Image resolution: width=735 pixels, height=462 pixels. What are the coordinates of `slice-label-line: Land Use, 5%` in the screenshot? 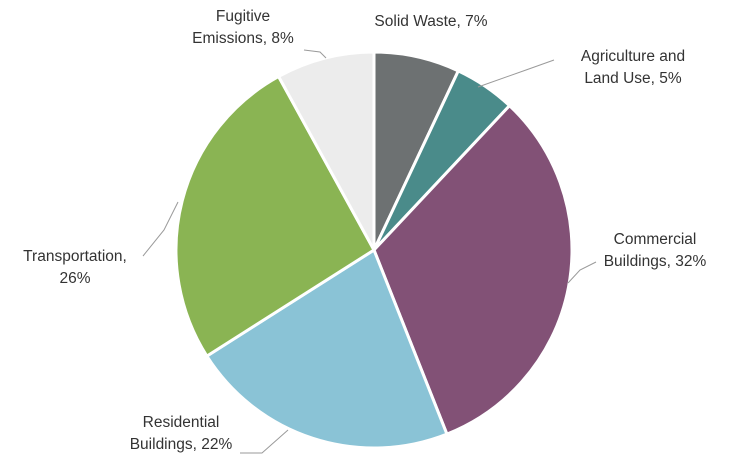 It's located at (633, 78).